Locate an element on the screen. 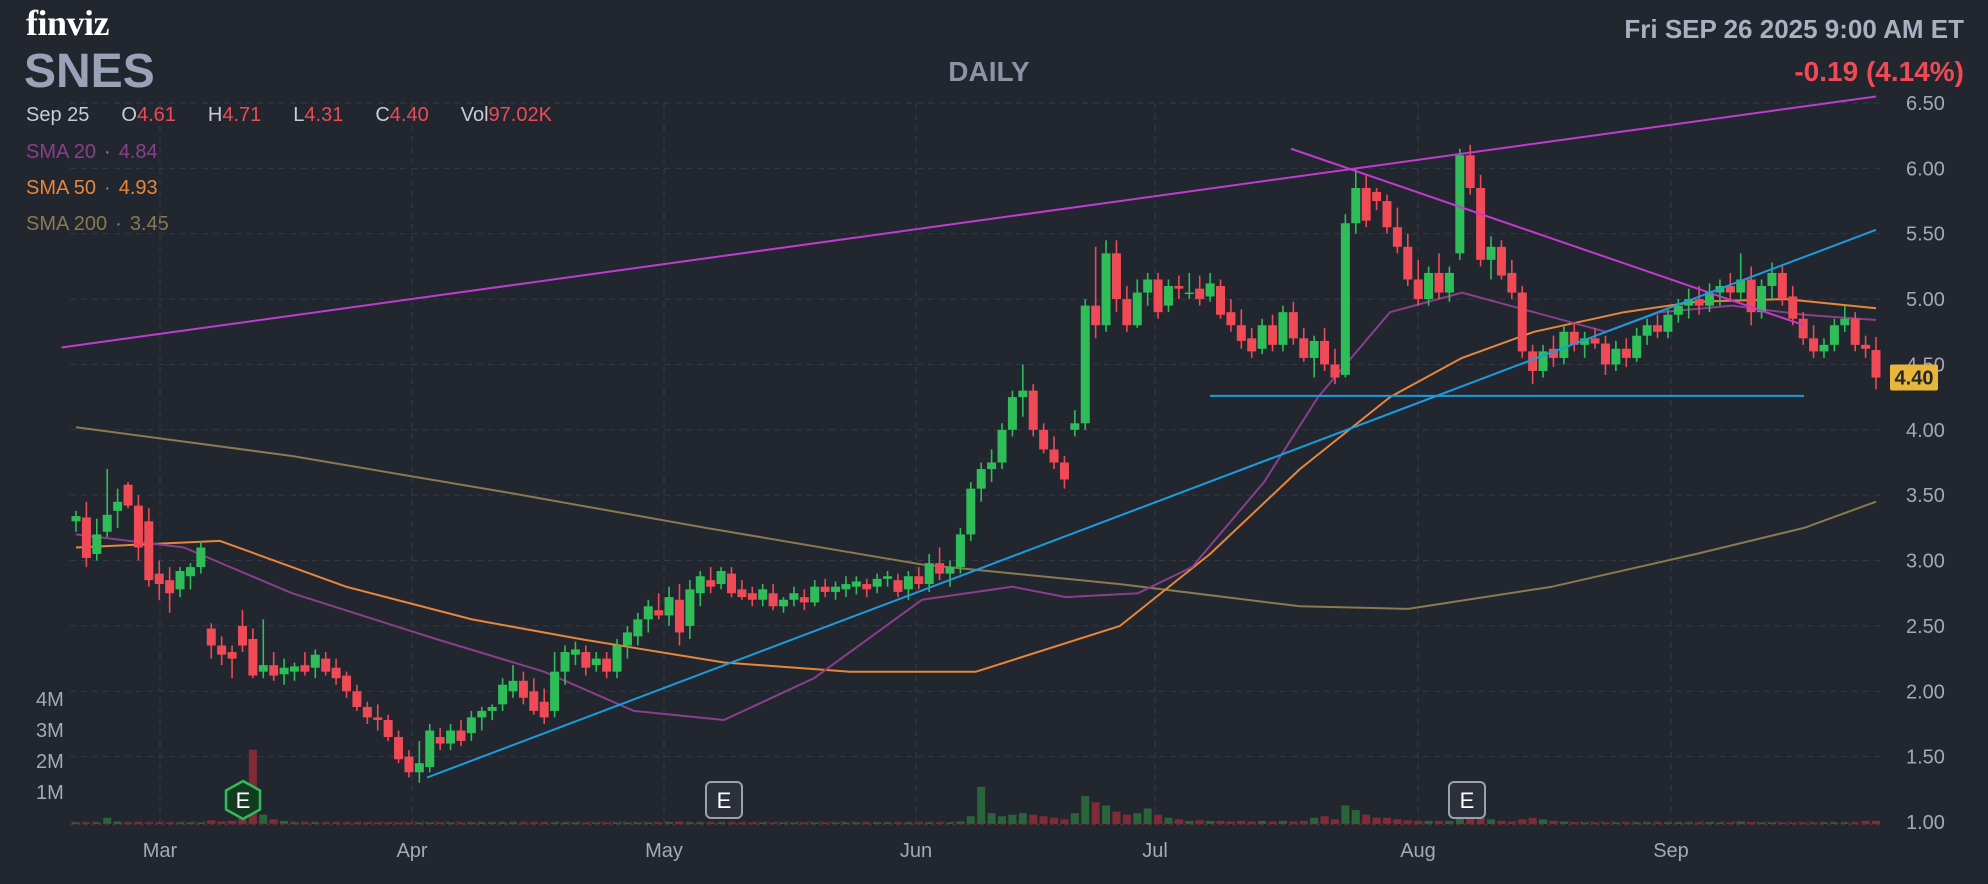 This screenshot has height=884, width=1988. ohlc-volume: 97.02K is located at coordinates (520, 115).